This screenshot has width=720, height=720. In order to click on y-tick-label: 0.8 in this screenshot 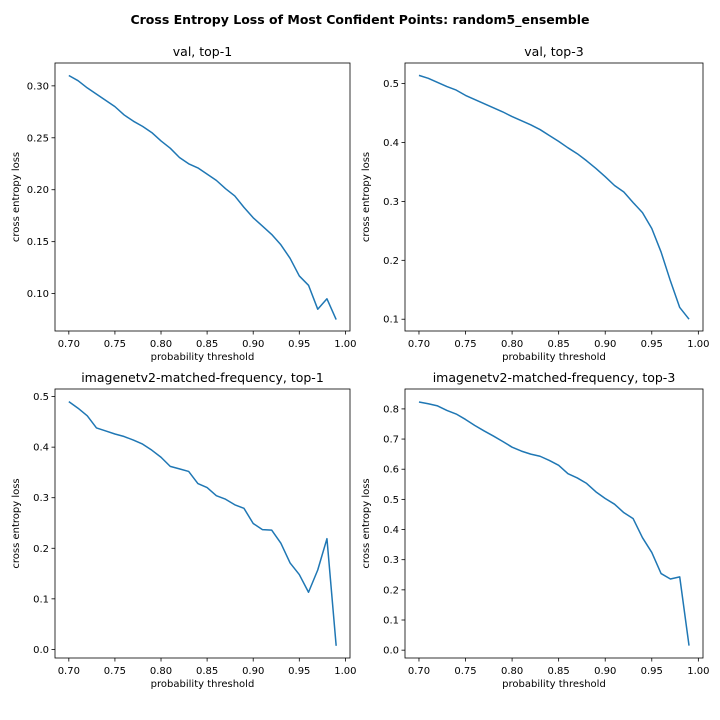, I will do `click(391, 409)`.